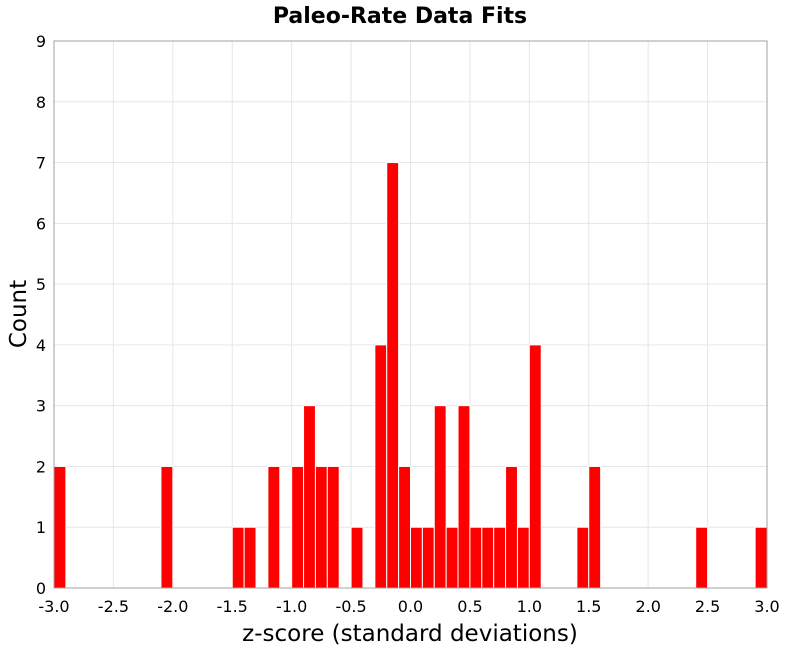 Image resolution: width=800 pixels, height=650 pixels. I want to click on y-axis-label: Count, so click(19, 314).